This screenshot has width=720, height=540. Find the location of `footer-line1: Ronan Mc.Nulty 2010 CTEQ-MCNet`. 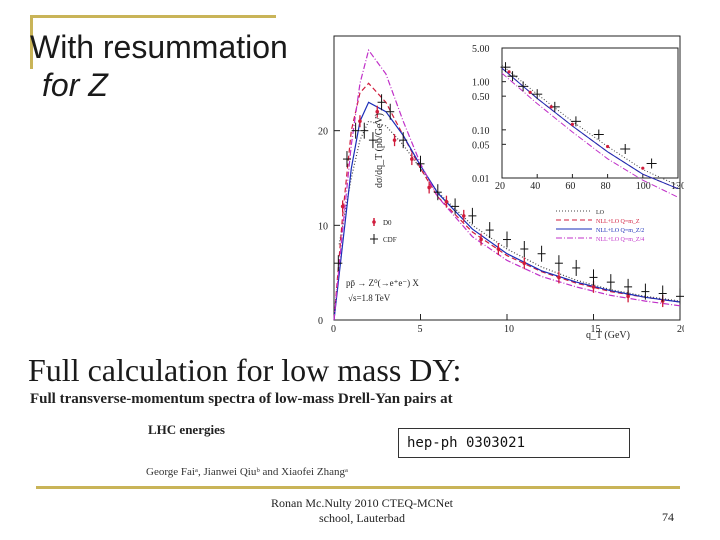

footer-line1: Ronan Mc.Nulty 2010 CTEQ-MCNet is located at coordinates (362, 503).